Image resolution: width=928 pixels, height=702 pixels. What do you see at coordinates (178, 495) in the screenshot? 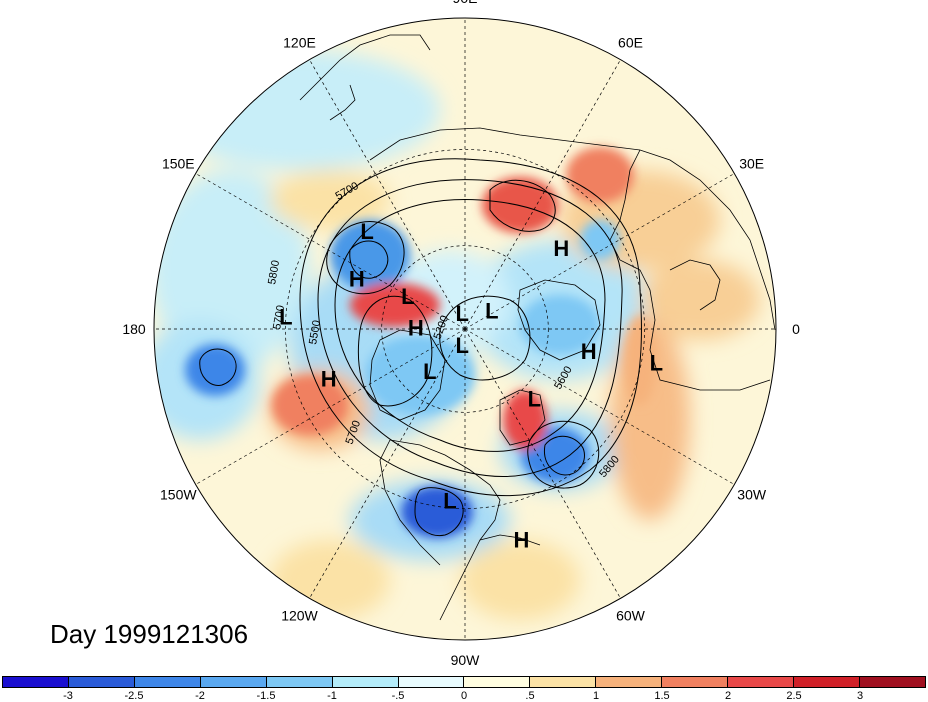
I see `lon-150w-label: 150W` at bounding box center [178, 495].